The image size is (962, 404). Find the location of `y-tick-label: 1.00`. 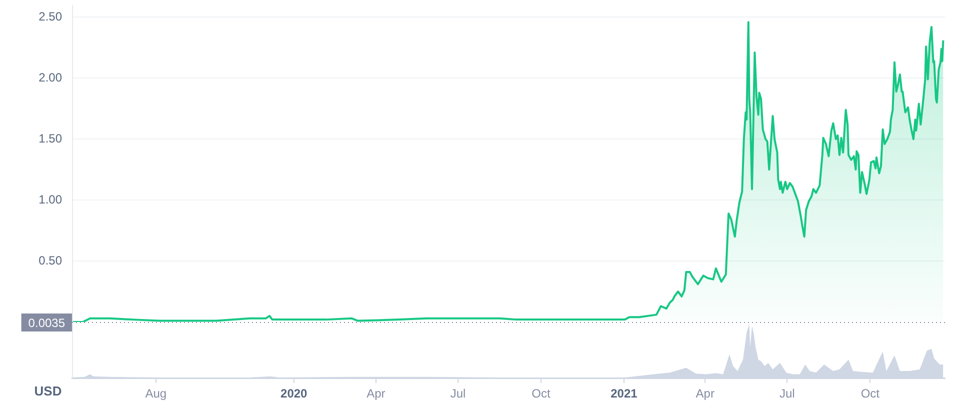

y-tick-label: 1.00 is located at coordinates (50, 199).